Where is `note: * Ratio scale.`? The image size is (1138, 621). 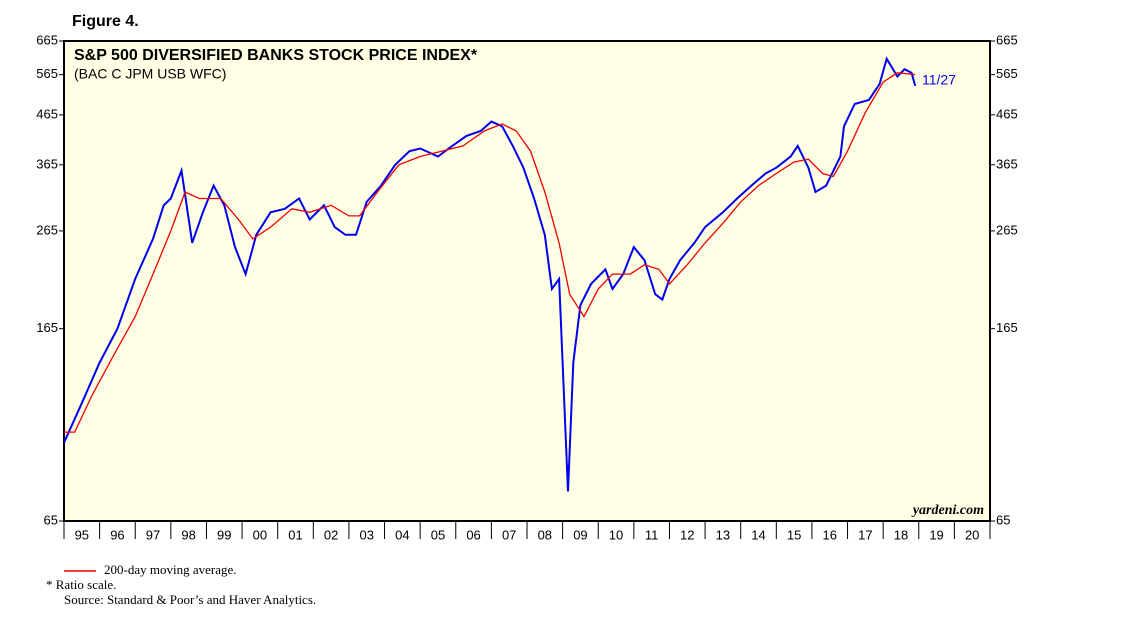
note: * Ratio scale. is located at coordinates (81, 584).